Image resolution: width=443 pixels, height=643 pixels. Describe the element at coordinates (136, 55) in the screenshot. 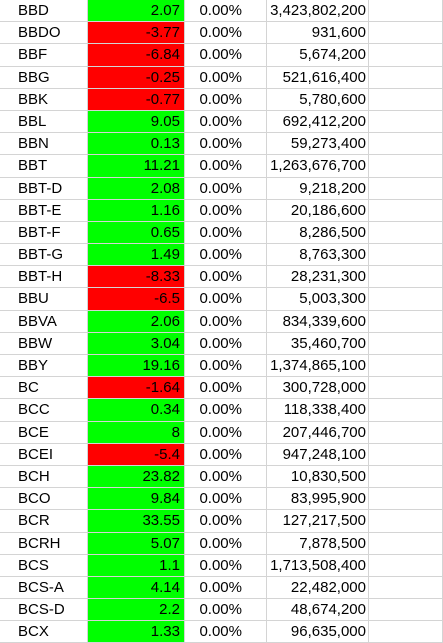

I see `change-cell: -6.84` at that location.